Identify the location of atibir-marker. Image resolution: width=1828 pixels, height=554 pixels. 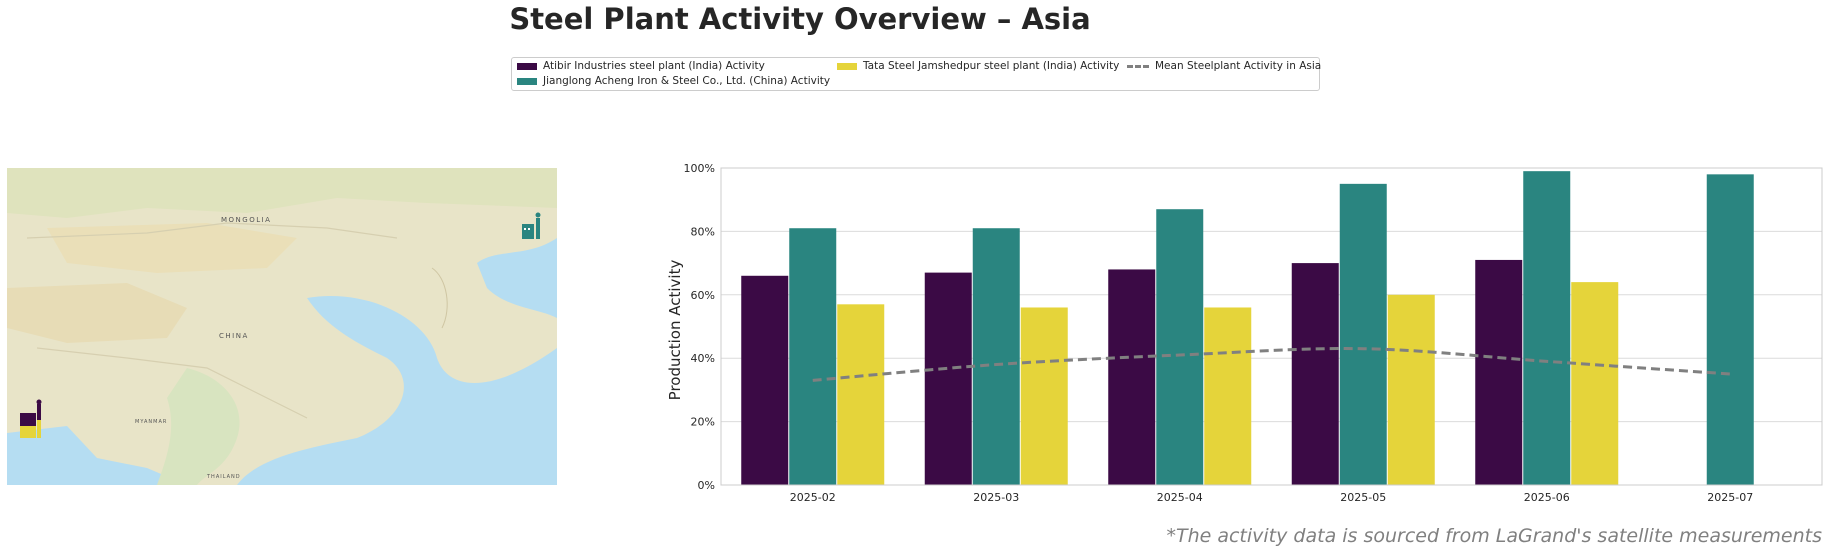
(31, 413).